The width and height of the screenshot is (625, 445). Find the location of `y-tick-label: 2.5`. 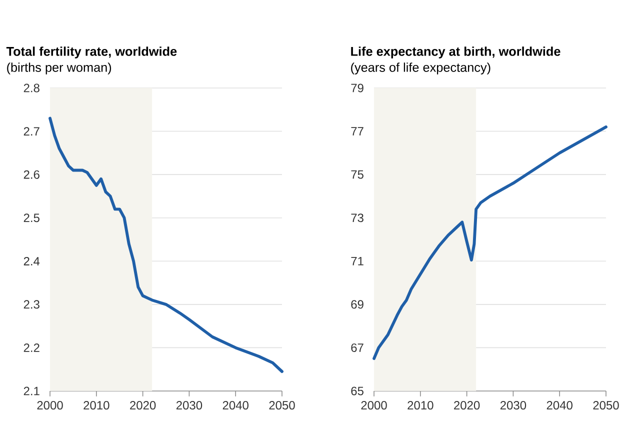

y-tick-label: 2.5 is located at coordinates (32, 218).